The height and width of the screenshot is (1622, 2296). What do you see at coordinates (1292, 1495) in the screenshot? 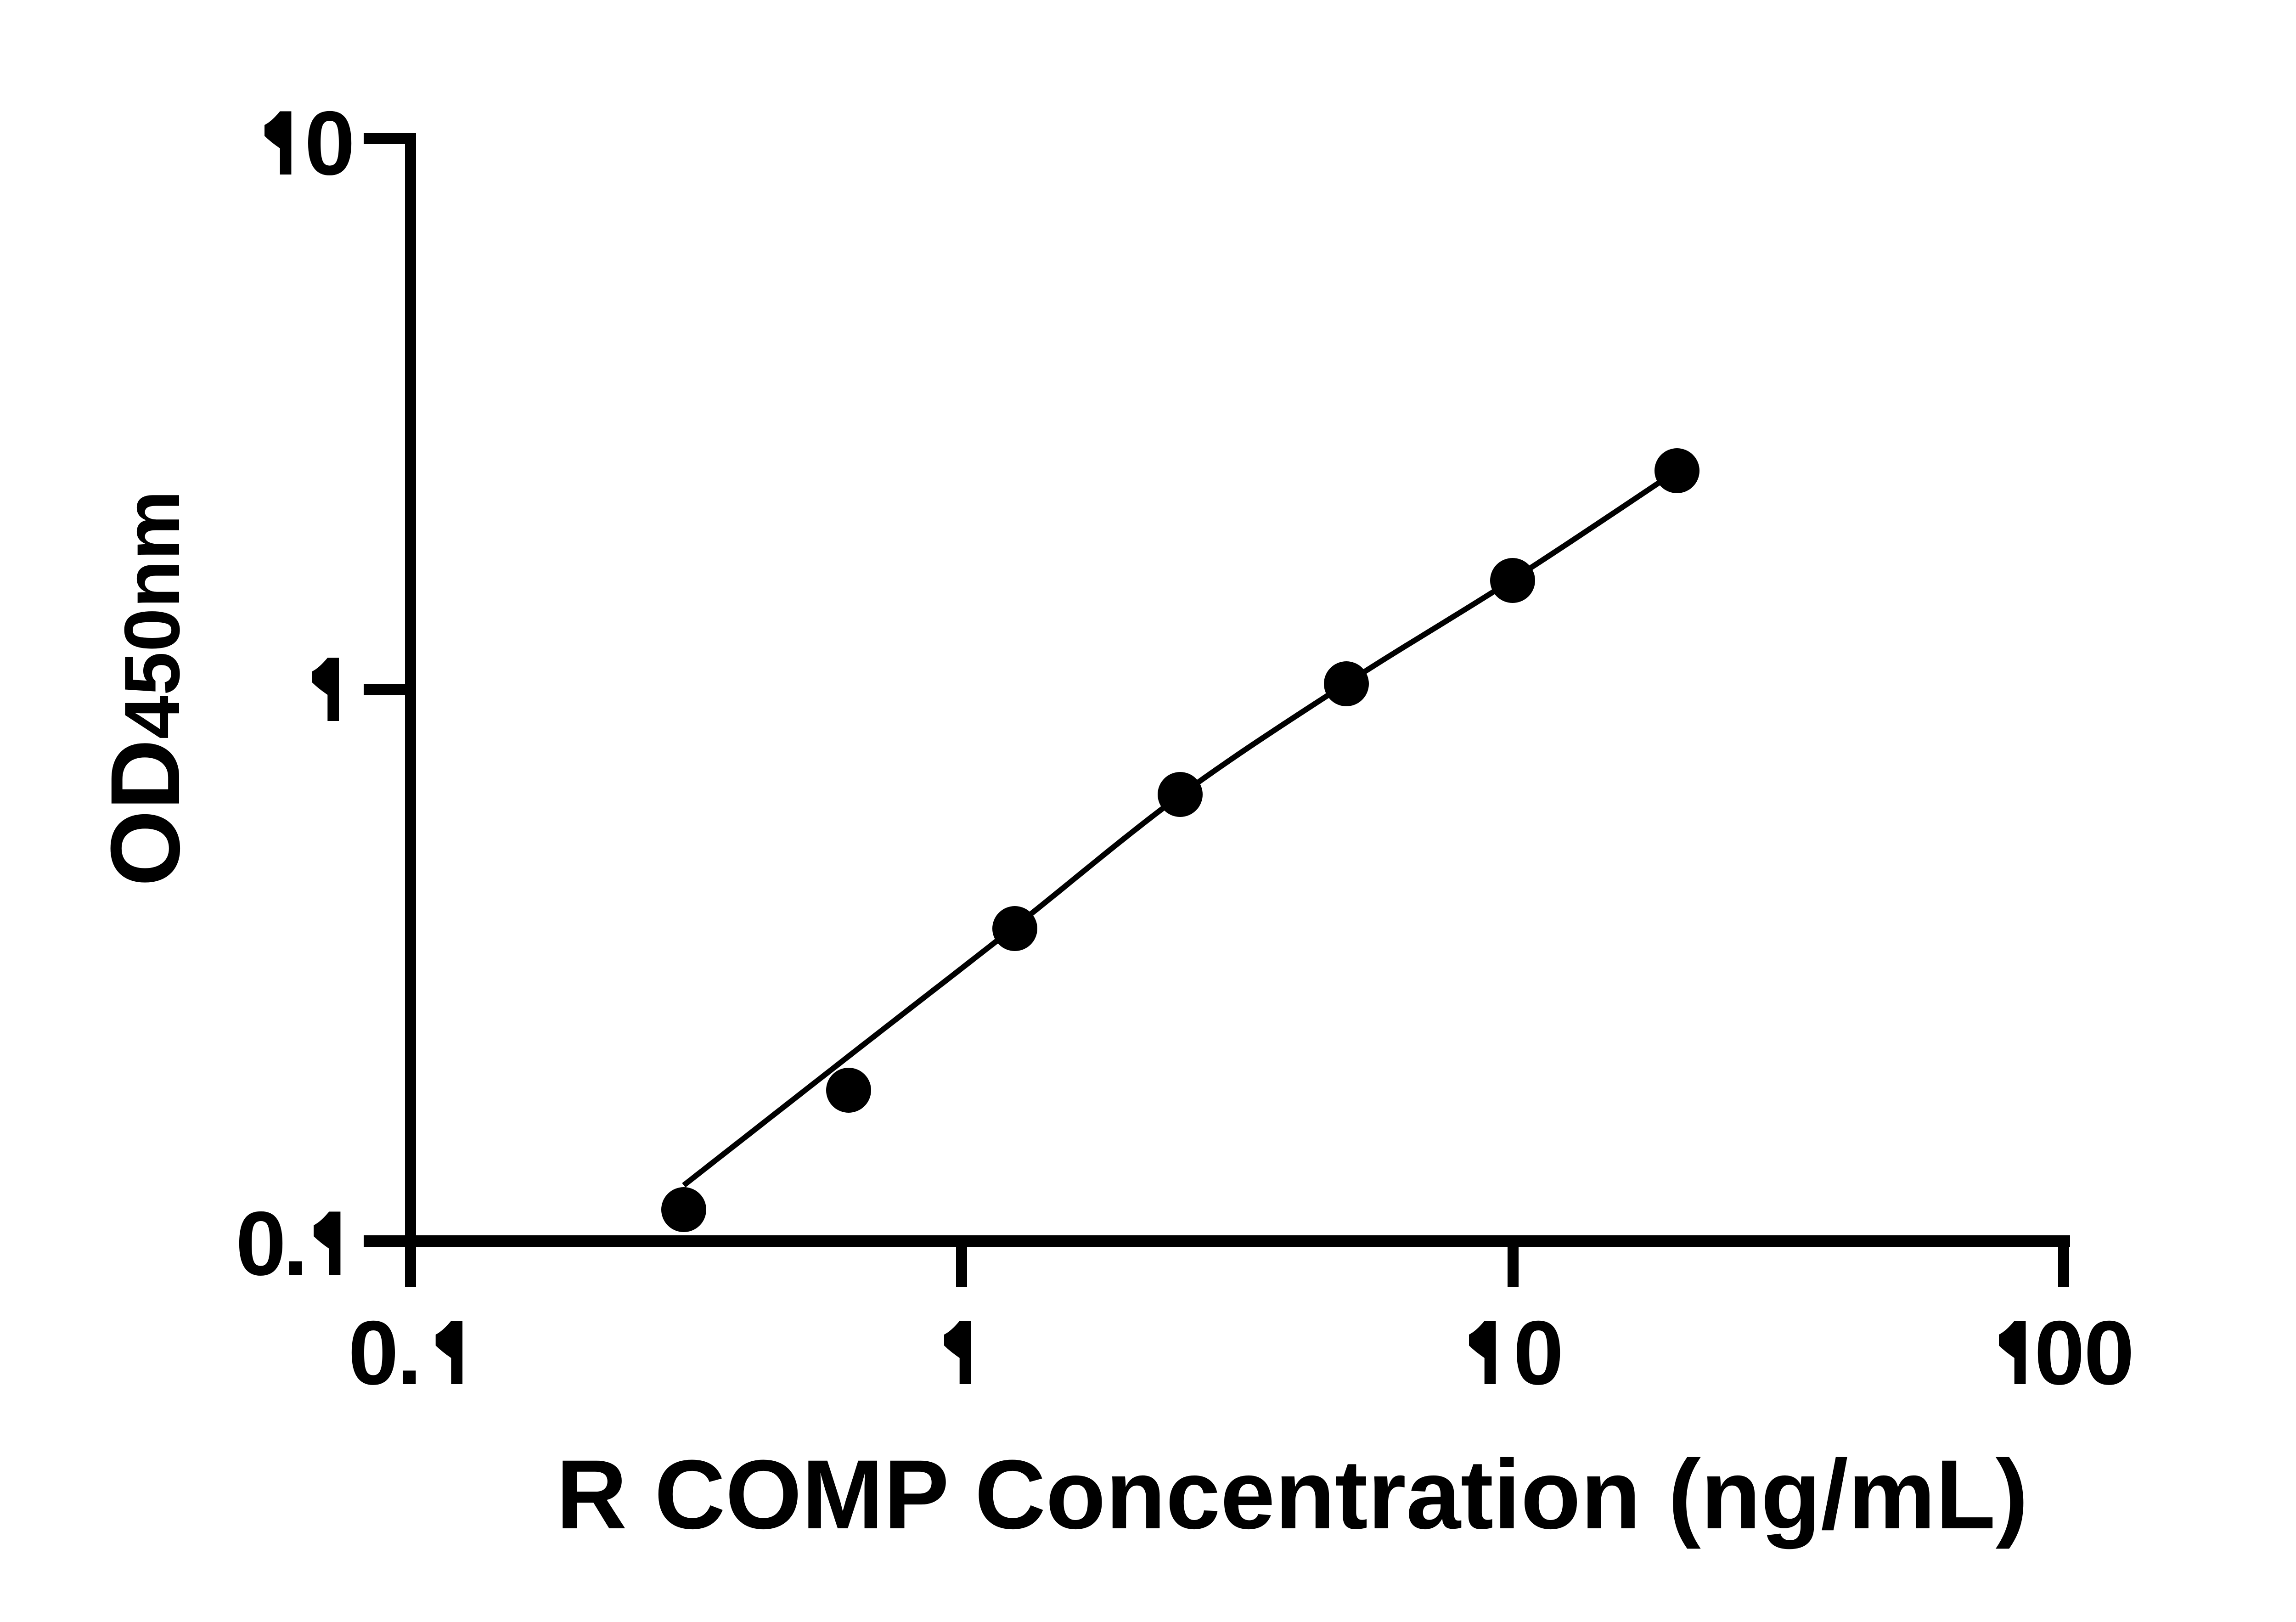
I see `svg-text: R COMP Concentration (ng/mL)` at bounding box center [1292, 1495].